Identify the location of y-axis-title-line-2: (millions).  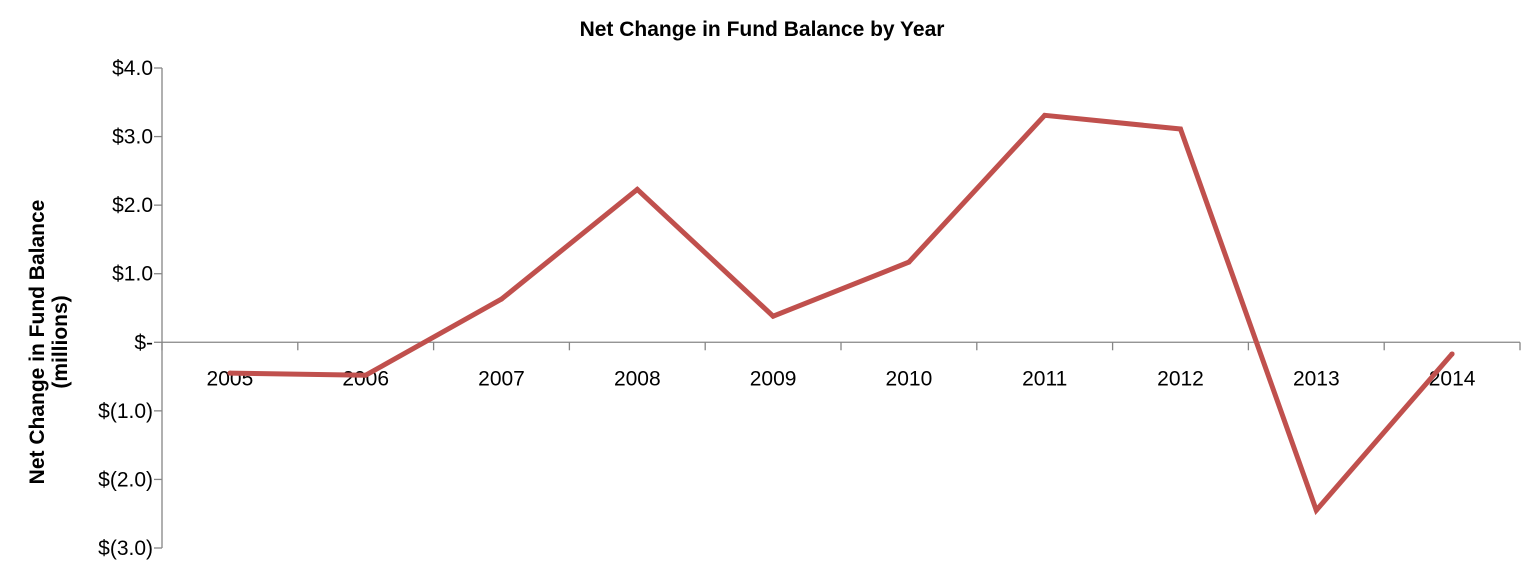
(60, 341).